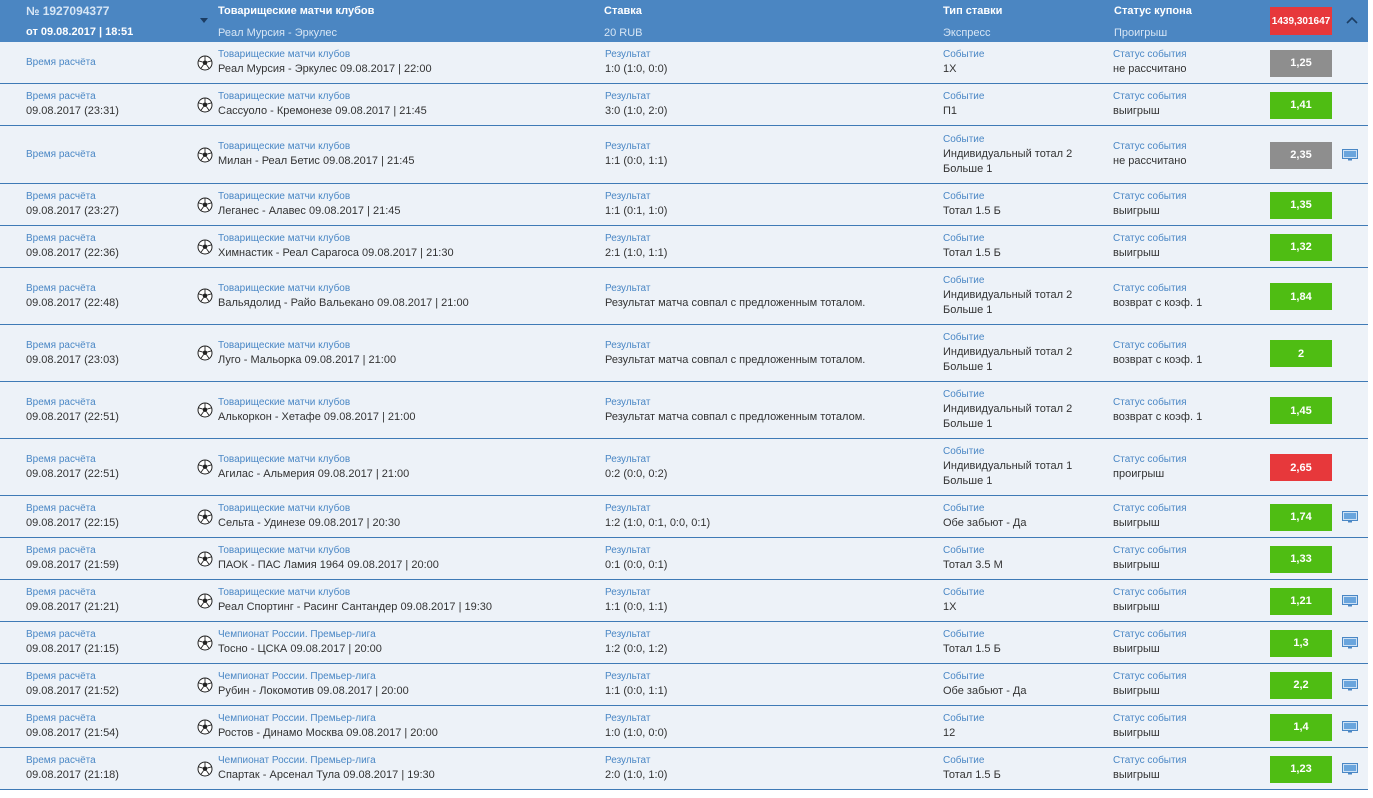  I want to click on odds-badge: 1,35, so click(1301, 205).